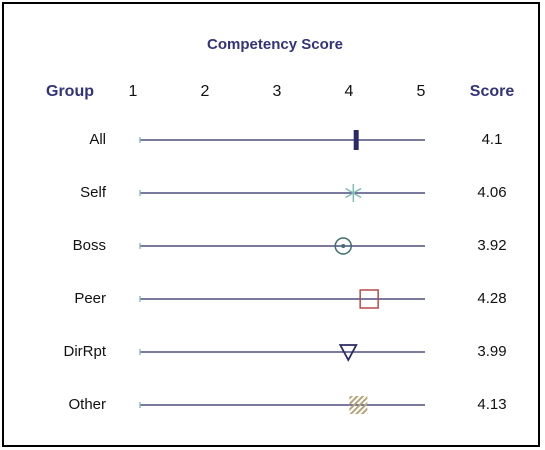 The height and width of the screenshot is (450, 545). I want to click on x-tick-label: 3, so click(277, 91).